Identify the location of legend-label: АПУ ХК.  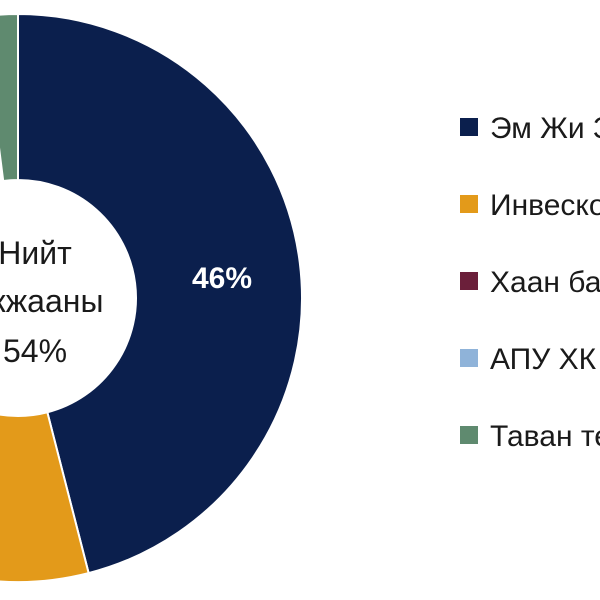
(543, 359).